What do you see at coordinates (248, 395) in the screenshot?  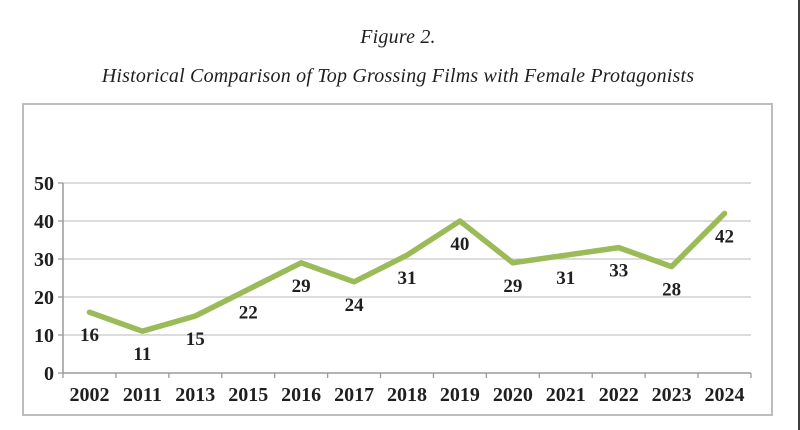 I see `x-tick-label: 2015` at bounding box center [248, 395].